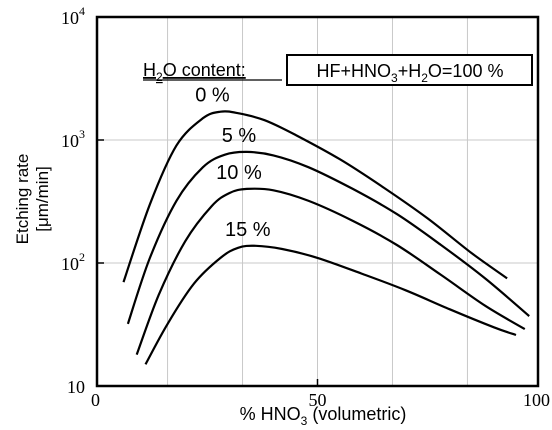  I want to click on annotation-text: HF+HNO3+H2O=100 %, so click(410, 73).